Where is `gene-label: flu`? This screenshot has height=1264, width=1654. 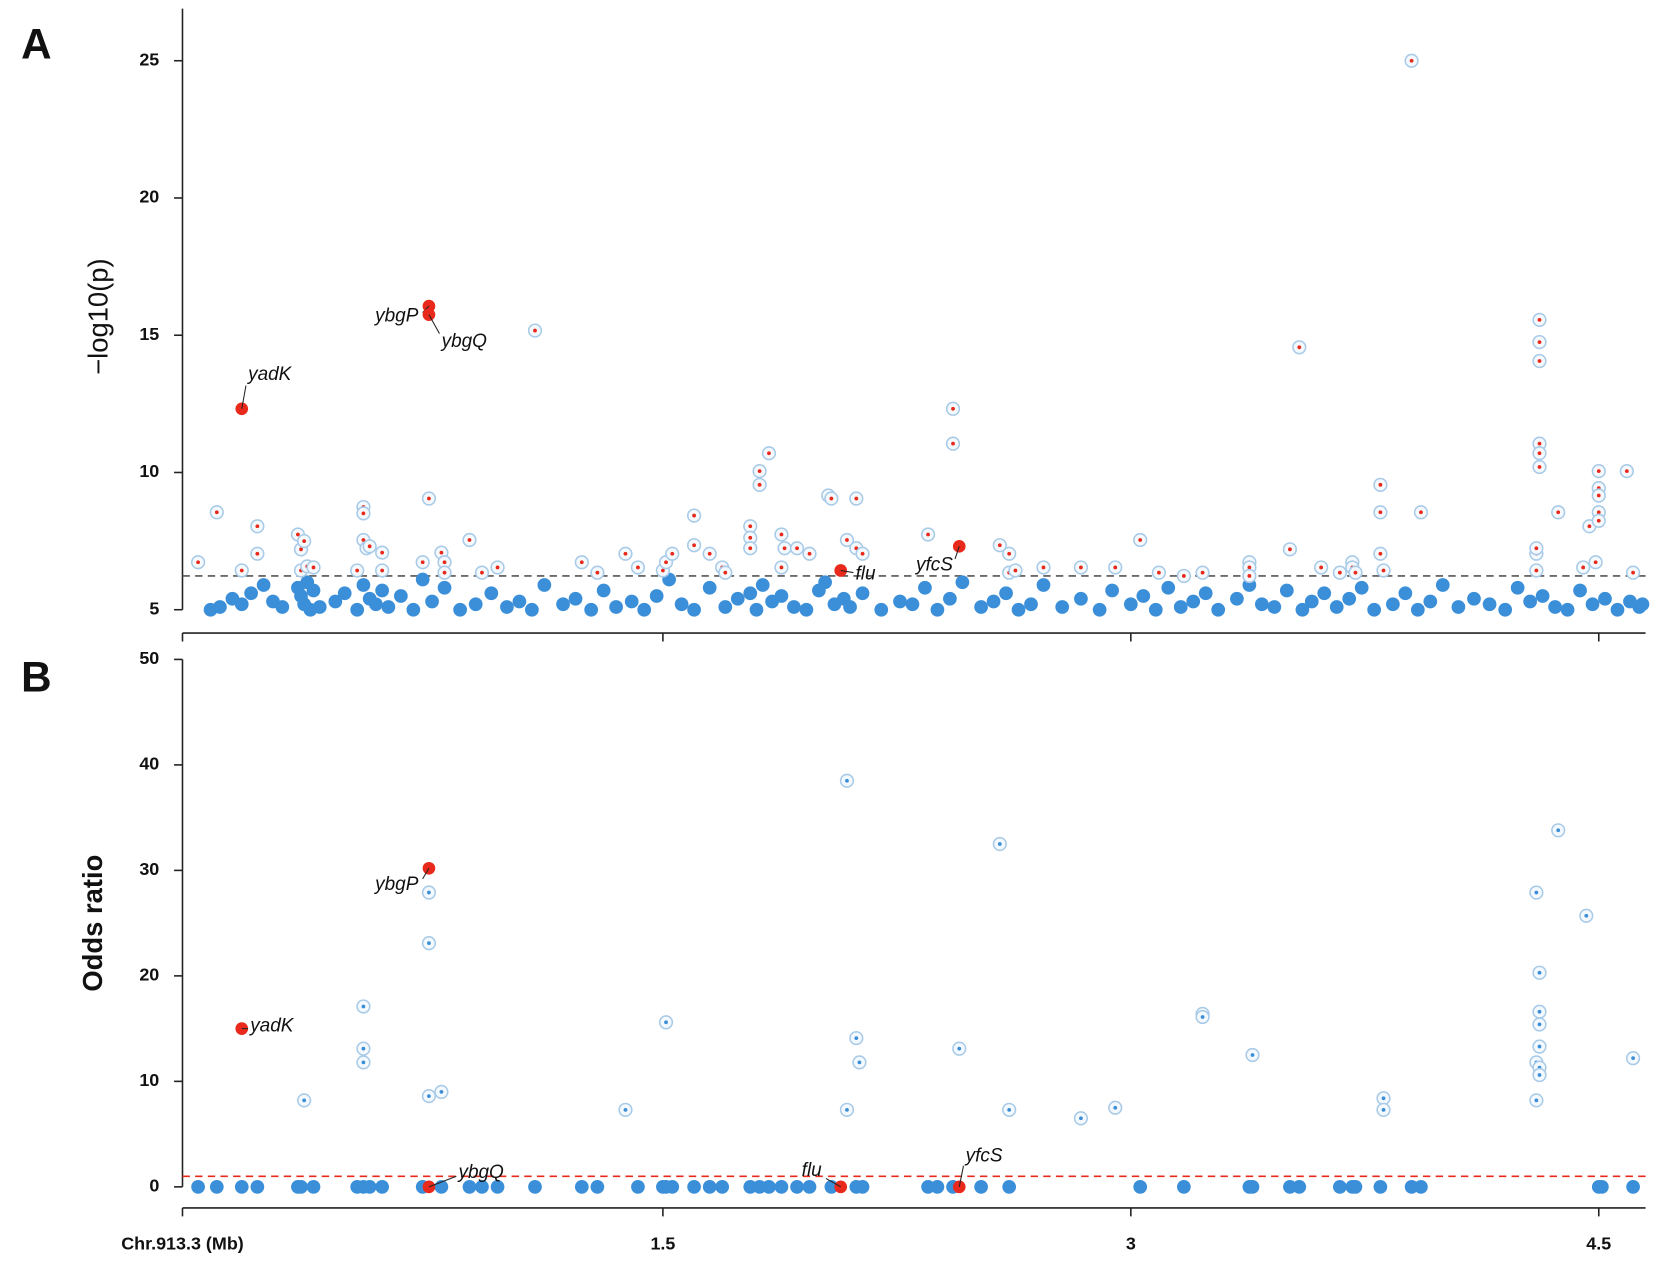
gene-label: flu is located at coordinates (812, 1170).